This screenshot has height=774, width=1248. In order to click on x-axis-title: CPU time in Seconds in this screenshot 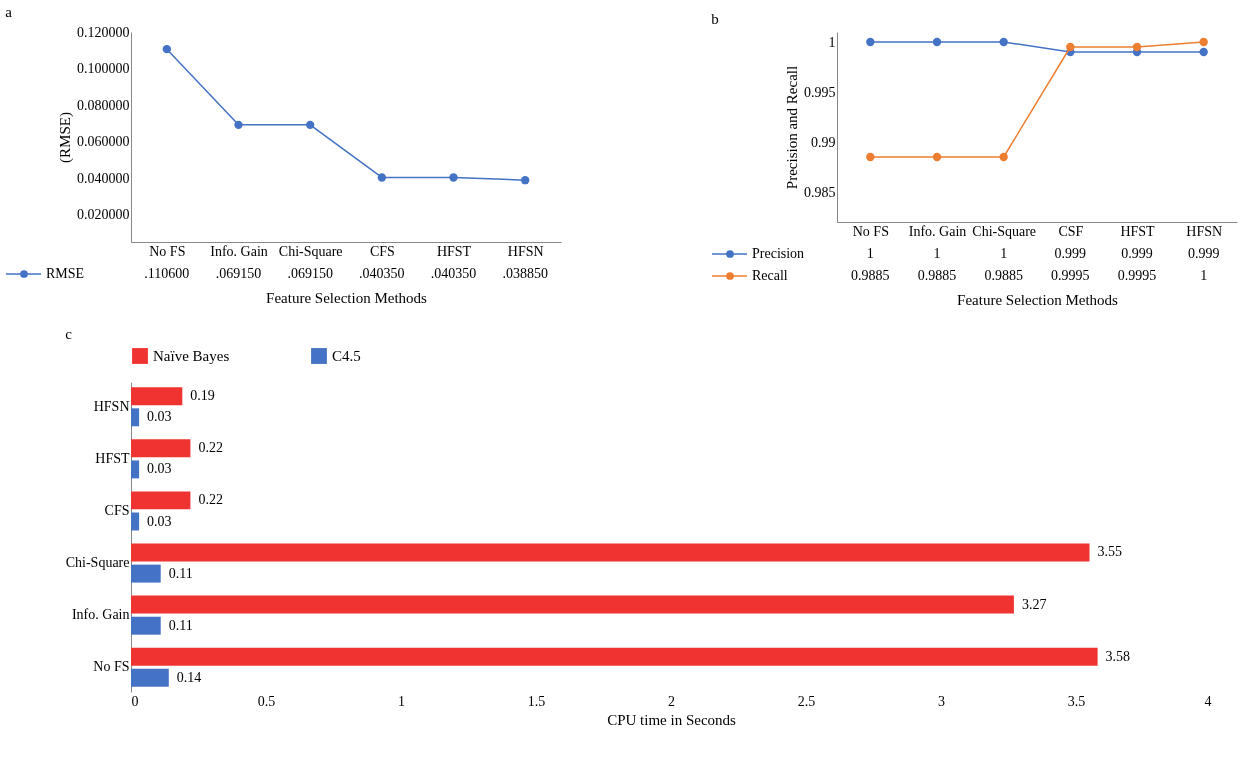, I will do `click(672, 719)`.